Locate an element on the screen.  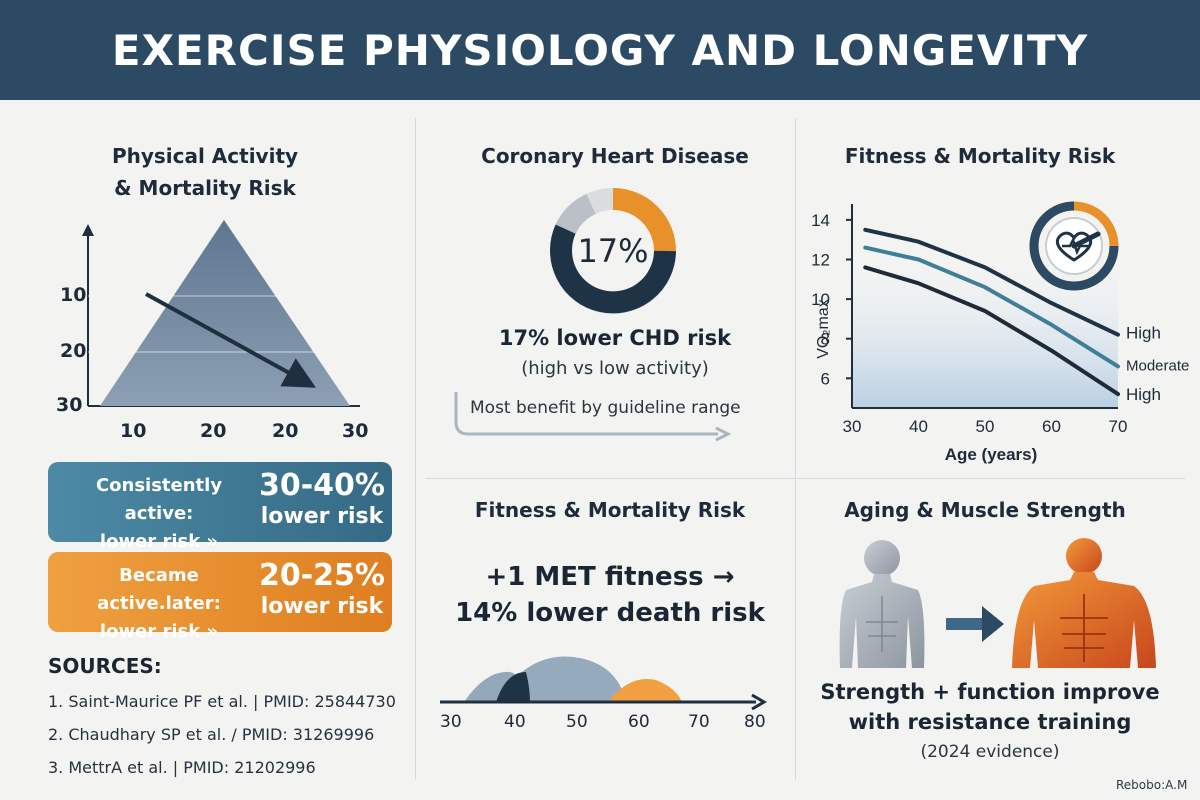
met-line-2: 14% lower death risk is located at coordinates (610, 613).